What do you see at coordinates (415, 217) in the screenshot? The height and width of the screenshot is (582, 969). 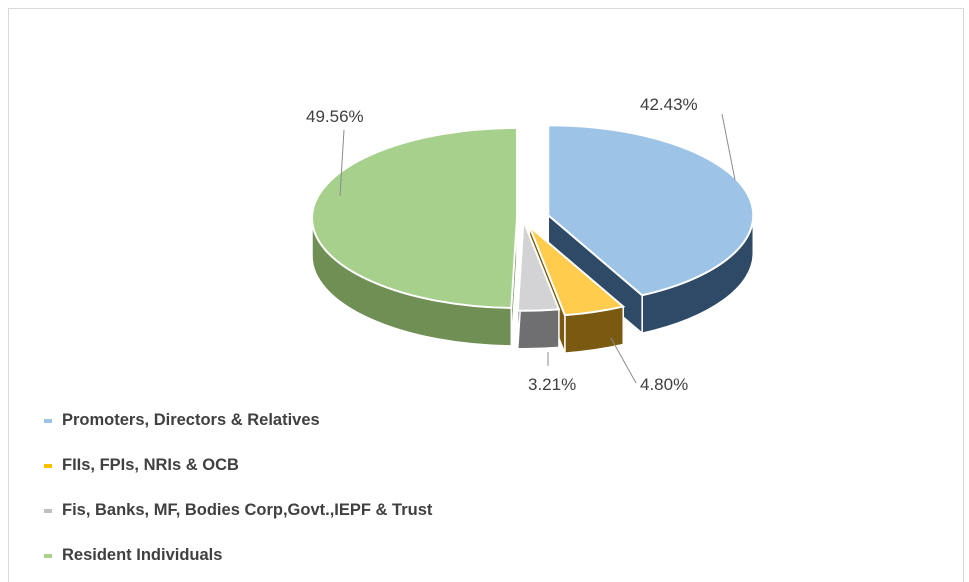 I see `pie-slice-residents` at bounding box center [415, 217].